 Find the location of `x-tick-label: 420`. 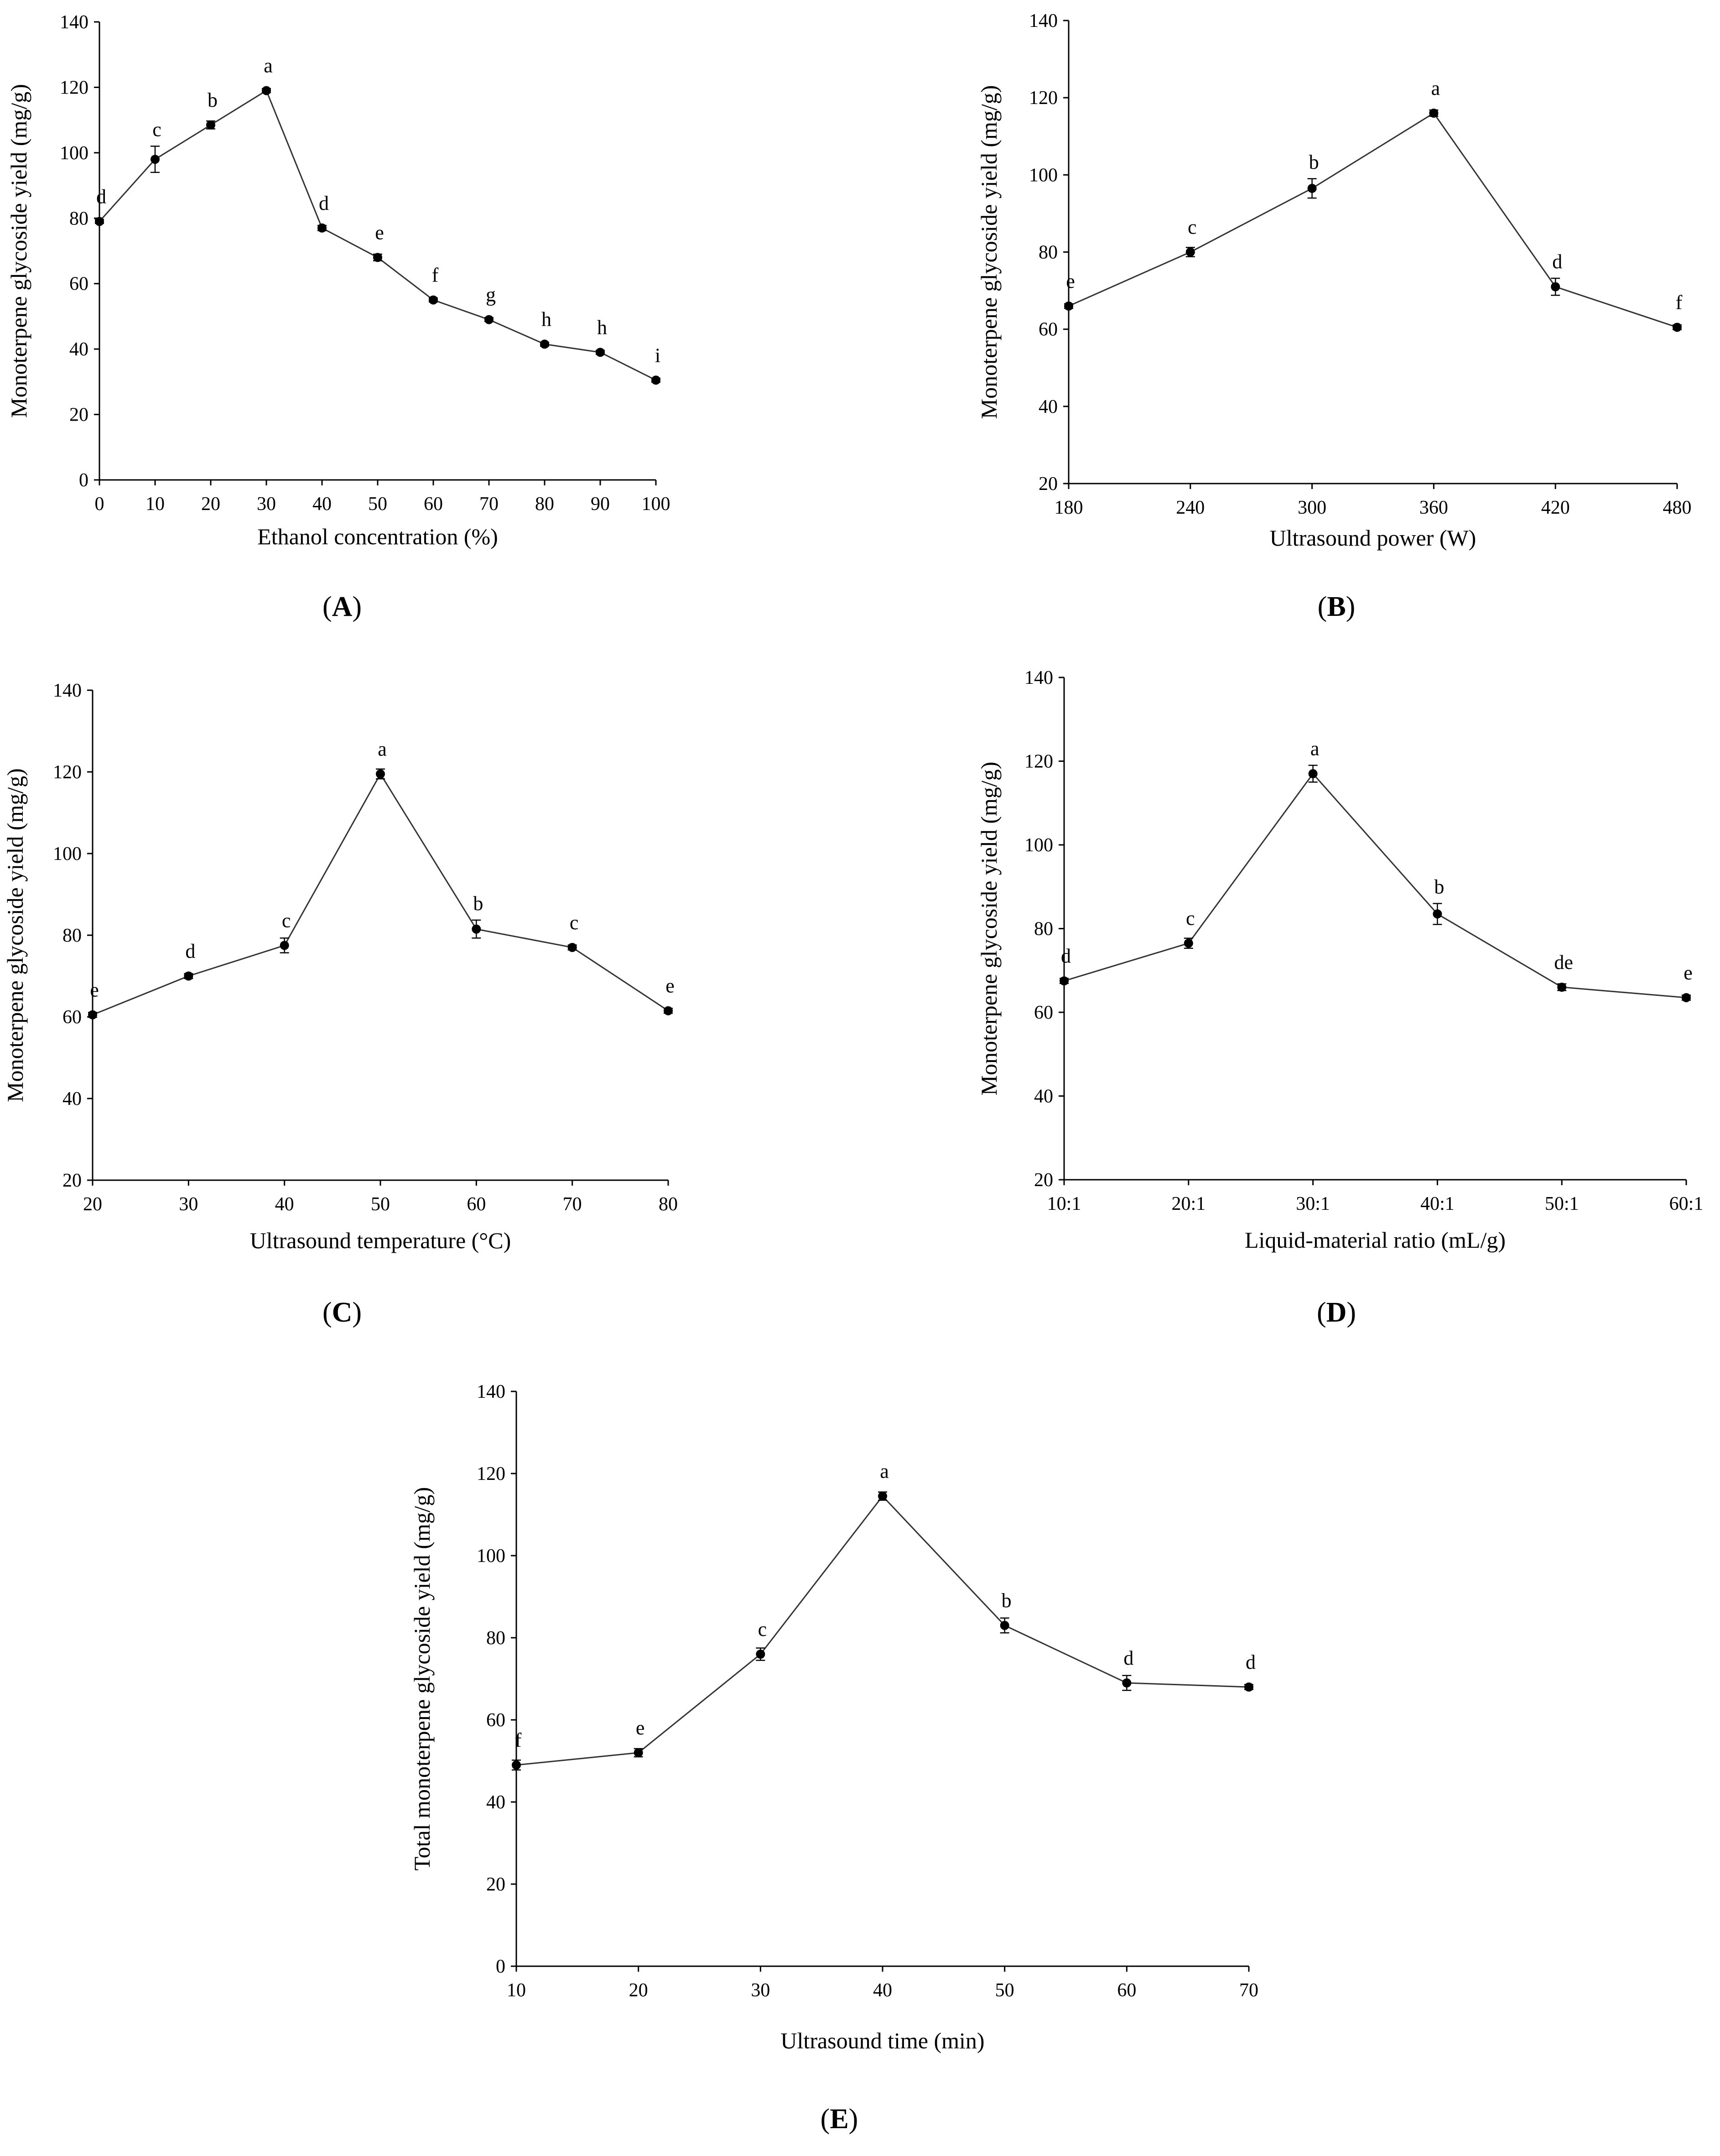

x-tick-label: 420 is located at coordinates (1555, 508).